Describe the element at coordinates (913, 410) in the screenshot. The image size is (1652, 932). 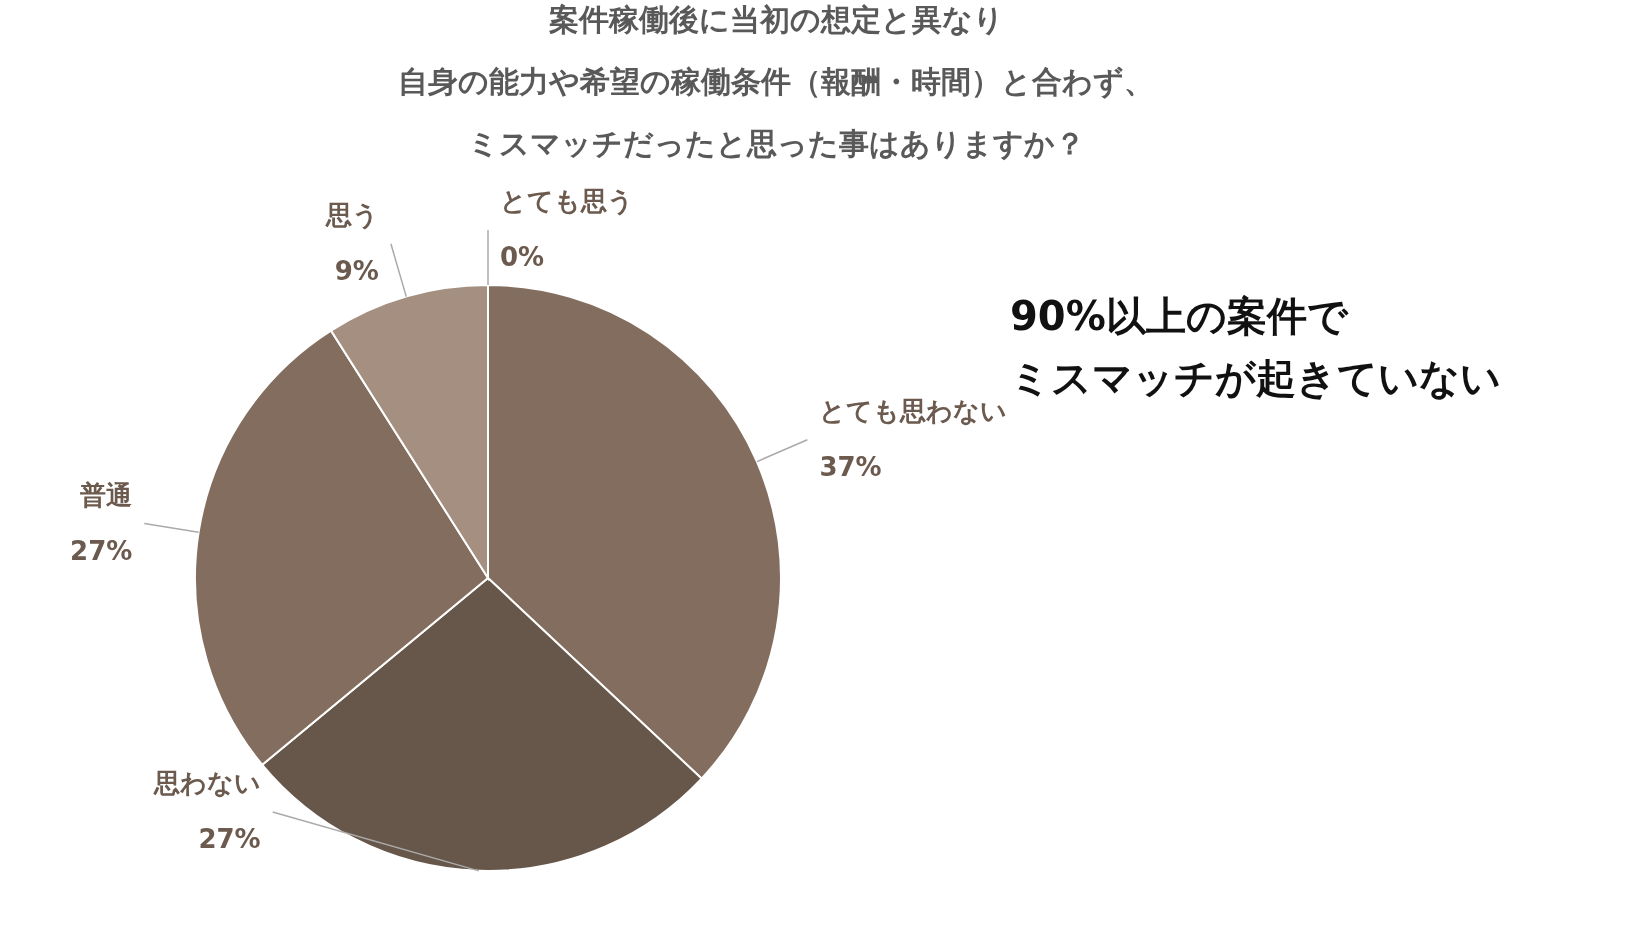
I see `slice-label: とても思わない` at that location.